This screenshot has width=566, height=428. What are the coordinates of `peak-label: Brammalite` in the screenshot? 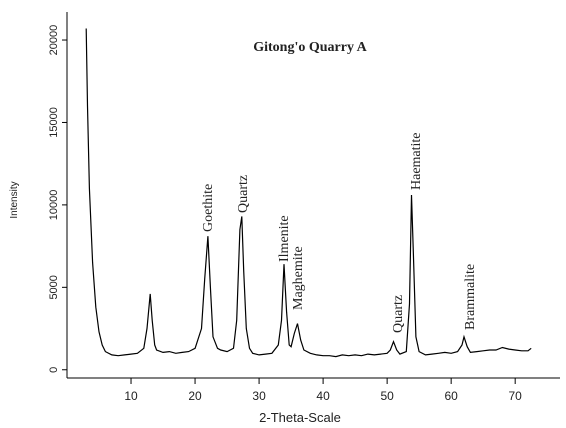 It's located at (470, 297).